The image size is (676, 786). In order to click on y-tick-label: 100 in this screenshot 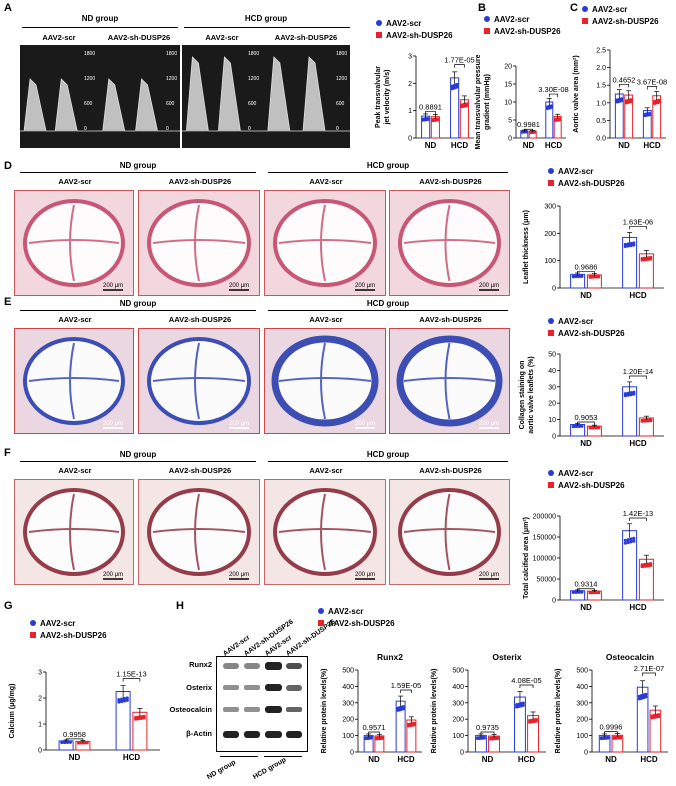, I will do `click(550, 261)`.